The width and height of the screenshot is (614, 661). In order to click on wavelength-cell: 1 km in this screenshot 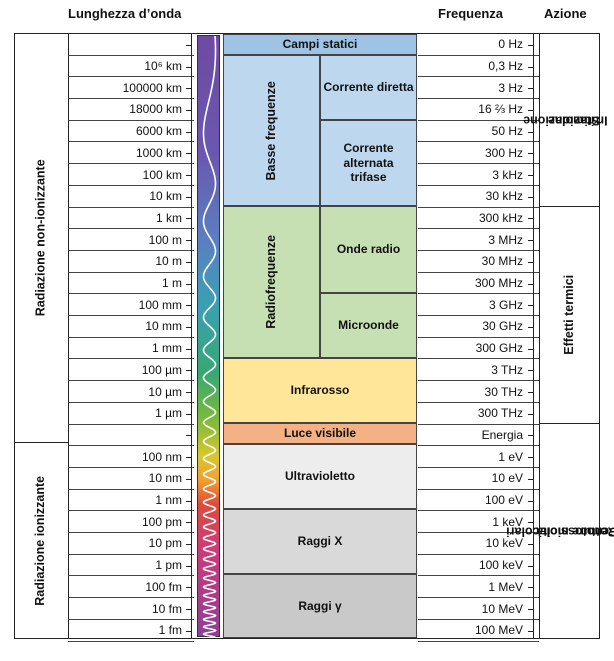, I will do `click(131, 219)`.